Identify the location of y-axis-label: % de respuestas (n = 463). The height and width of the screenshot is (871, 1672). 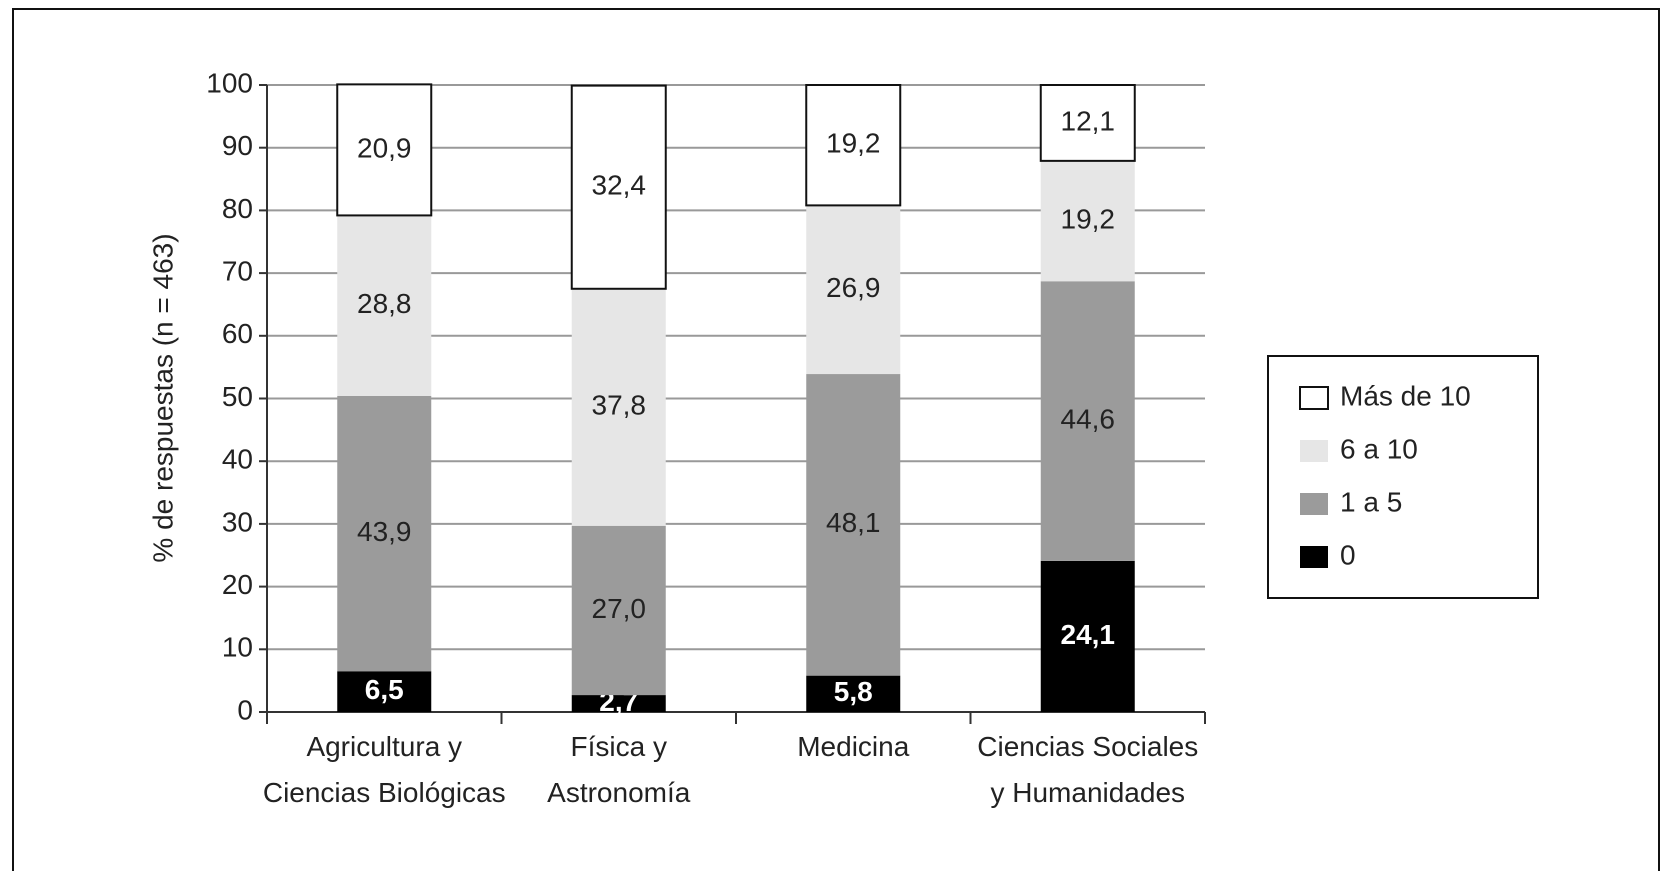
(162, 397).